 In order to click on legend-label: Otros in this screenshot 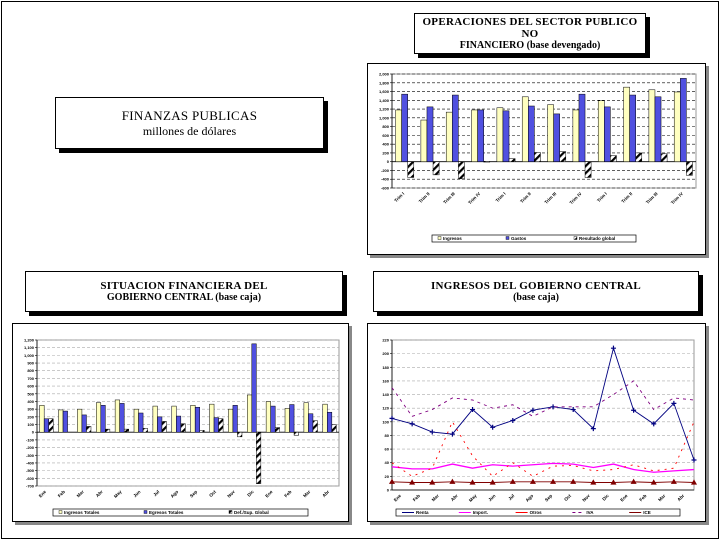, I will do `click(536, 512)`.